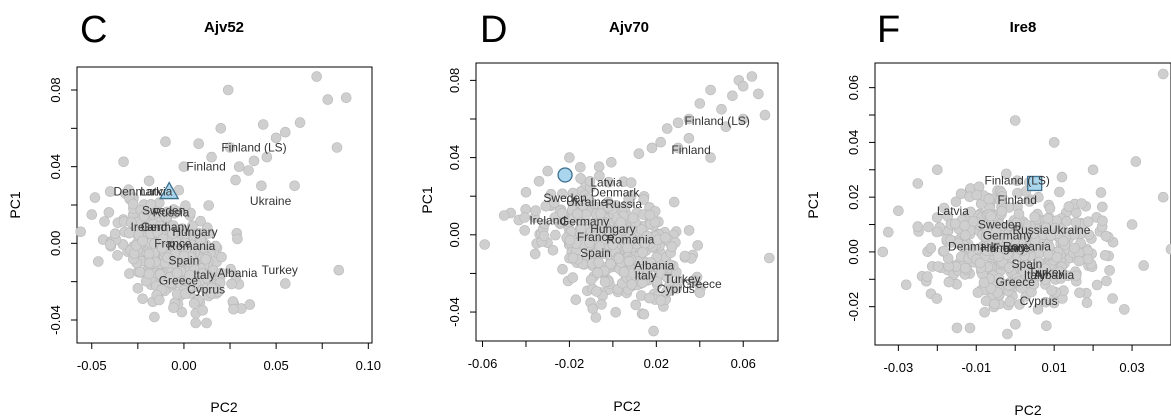 This screenshot has height=419, width=1171. Describe the element at coordinates (194, 232) in the screenshot. I see `country-label: Hungary` at that location.